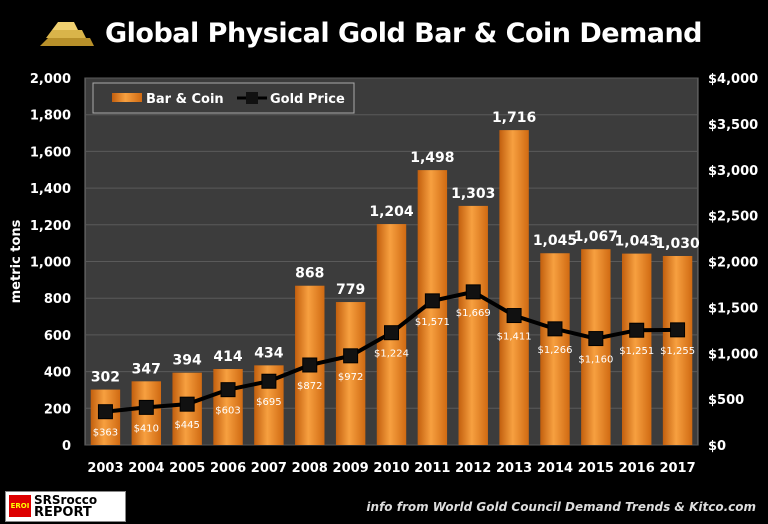  I want to click on y-tick-label: 600, so click(57, 336).